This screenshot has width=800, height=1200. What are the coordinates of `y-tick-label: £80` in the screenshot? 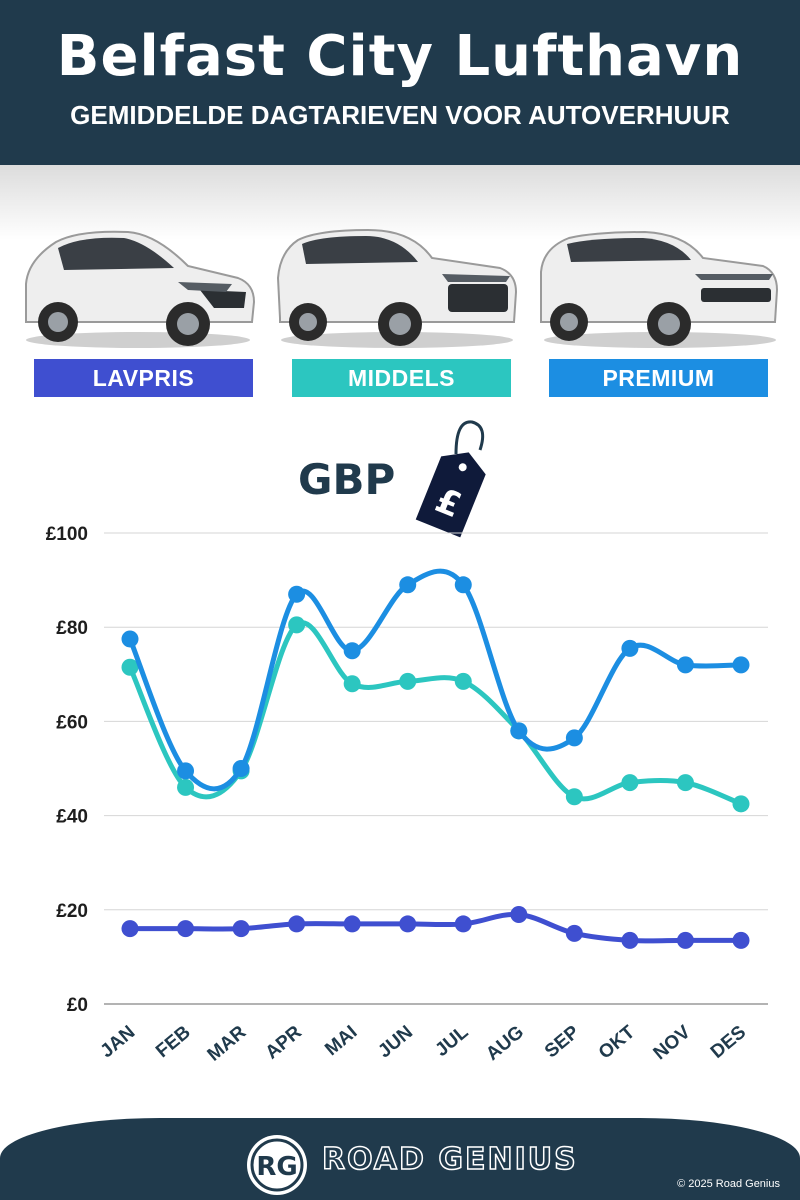 It's located at (72, 628).